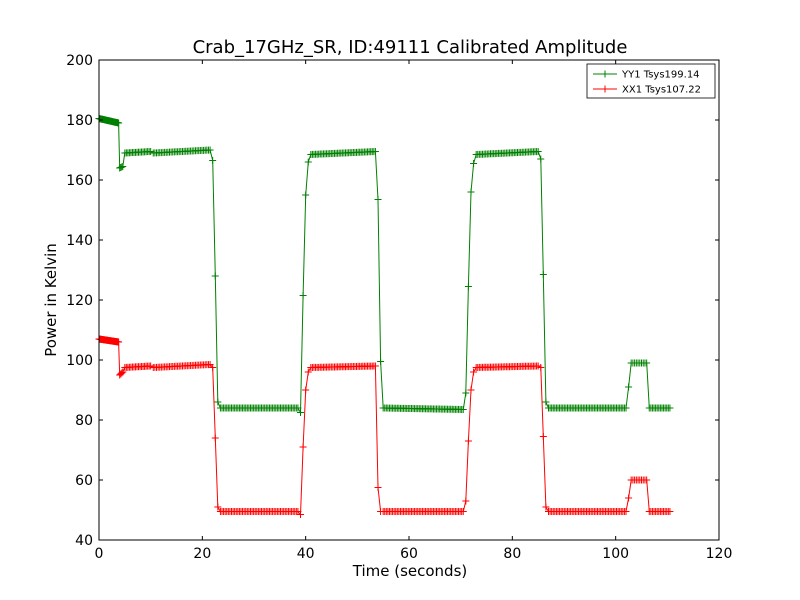 The image size is (800, 600). What do you see at coordinates (661, 90) in the screenshot?
I see `legend-label: XX1 Tsys107.22` at bounding box center [661, 90].